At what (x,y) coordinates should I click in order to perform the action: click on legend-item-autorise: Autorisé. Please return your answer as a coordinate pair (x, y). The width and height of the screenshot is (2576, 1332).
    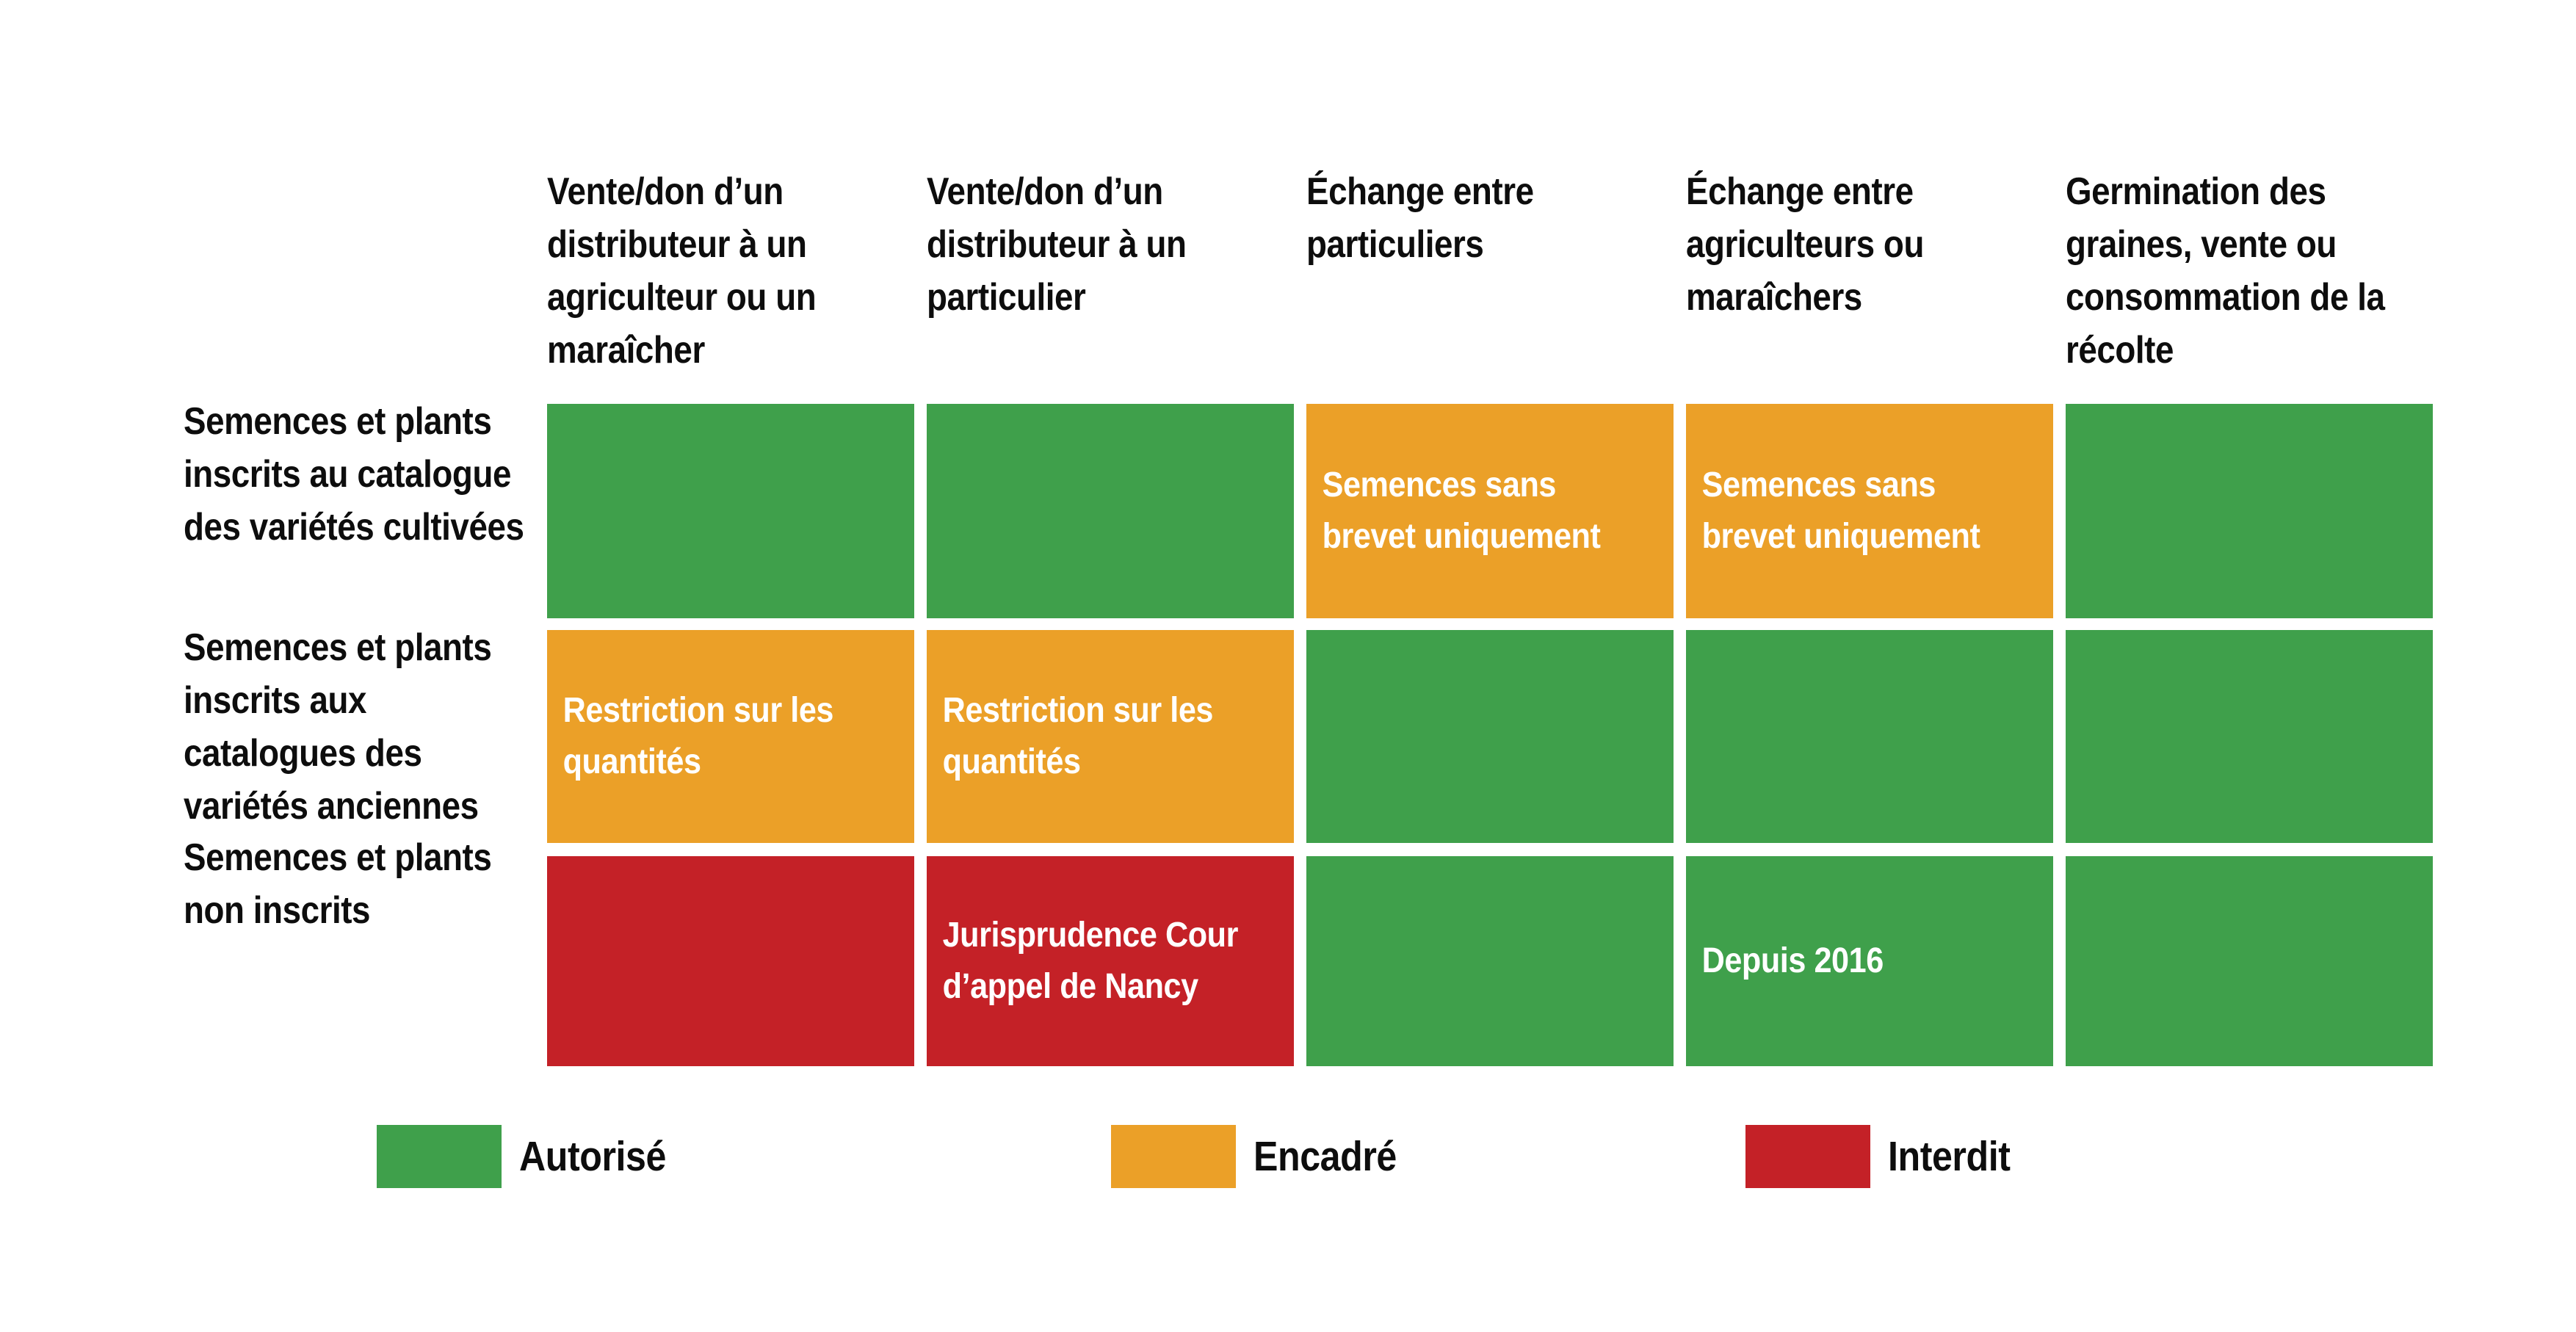
    Looking at the image, I should click on (531, 1156).